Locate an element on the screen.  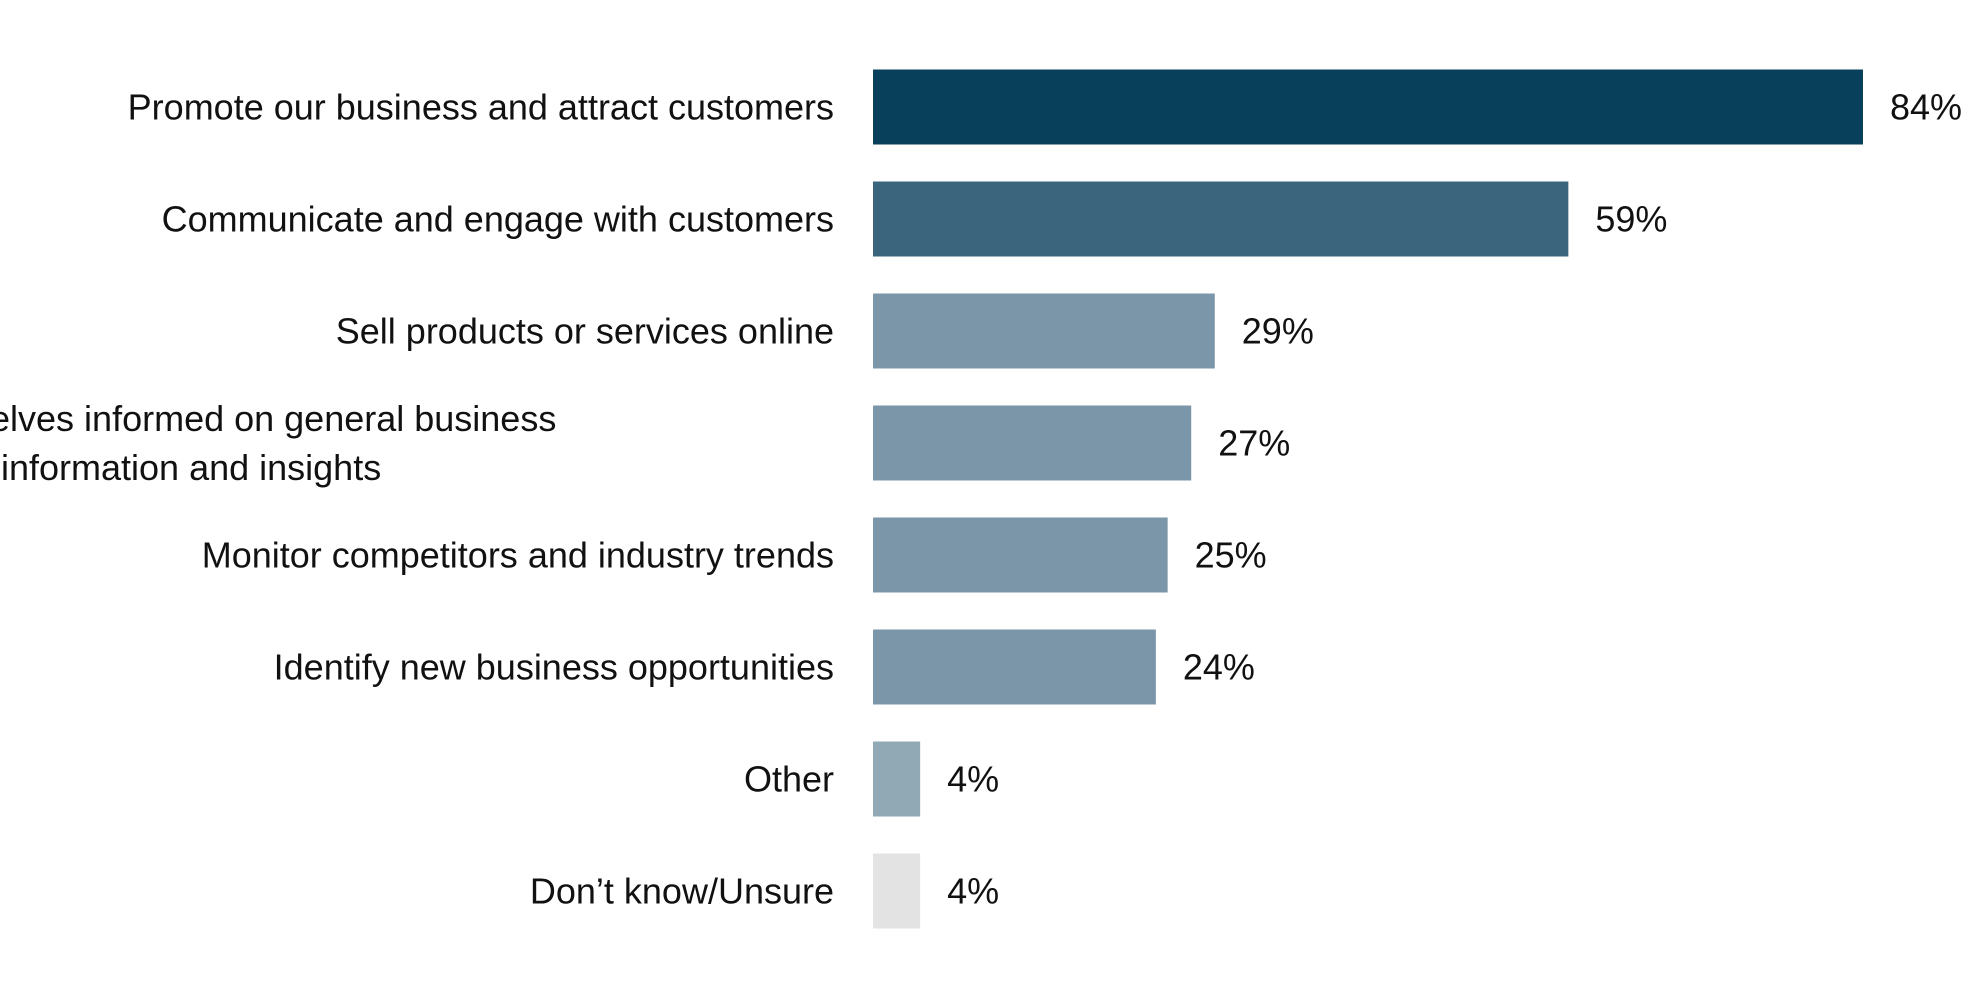
category-label-5-line-0: Identify new business opportunities is located at coordinates (554, 667).